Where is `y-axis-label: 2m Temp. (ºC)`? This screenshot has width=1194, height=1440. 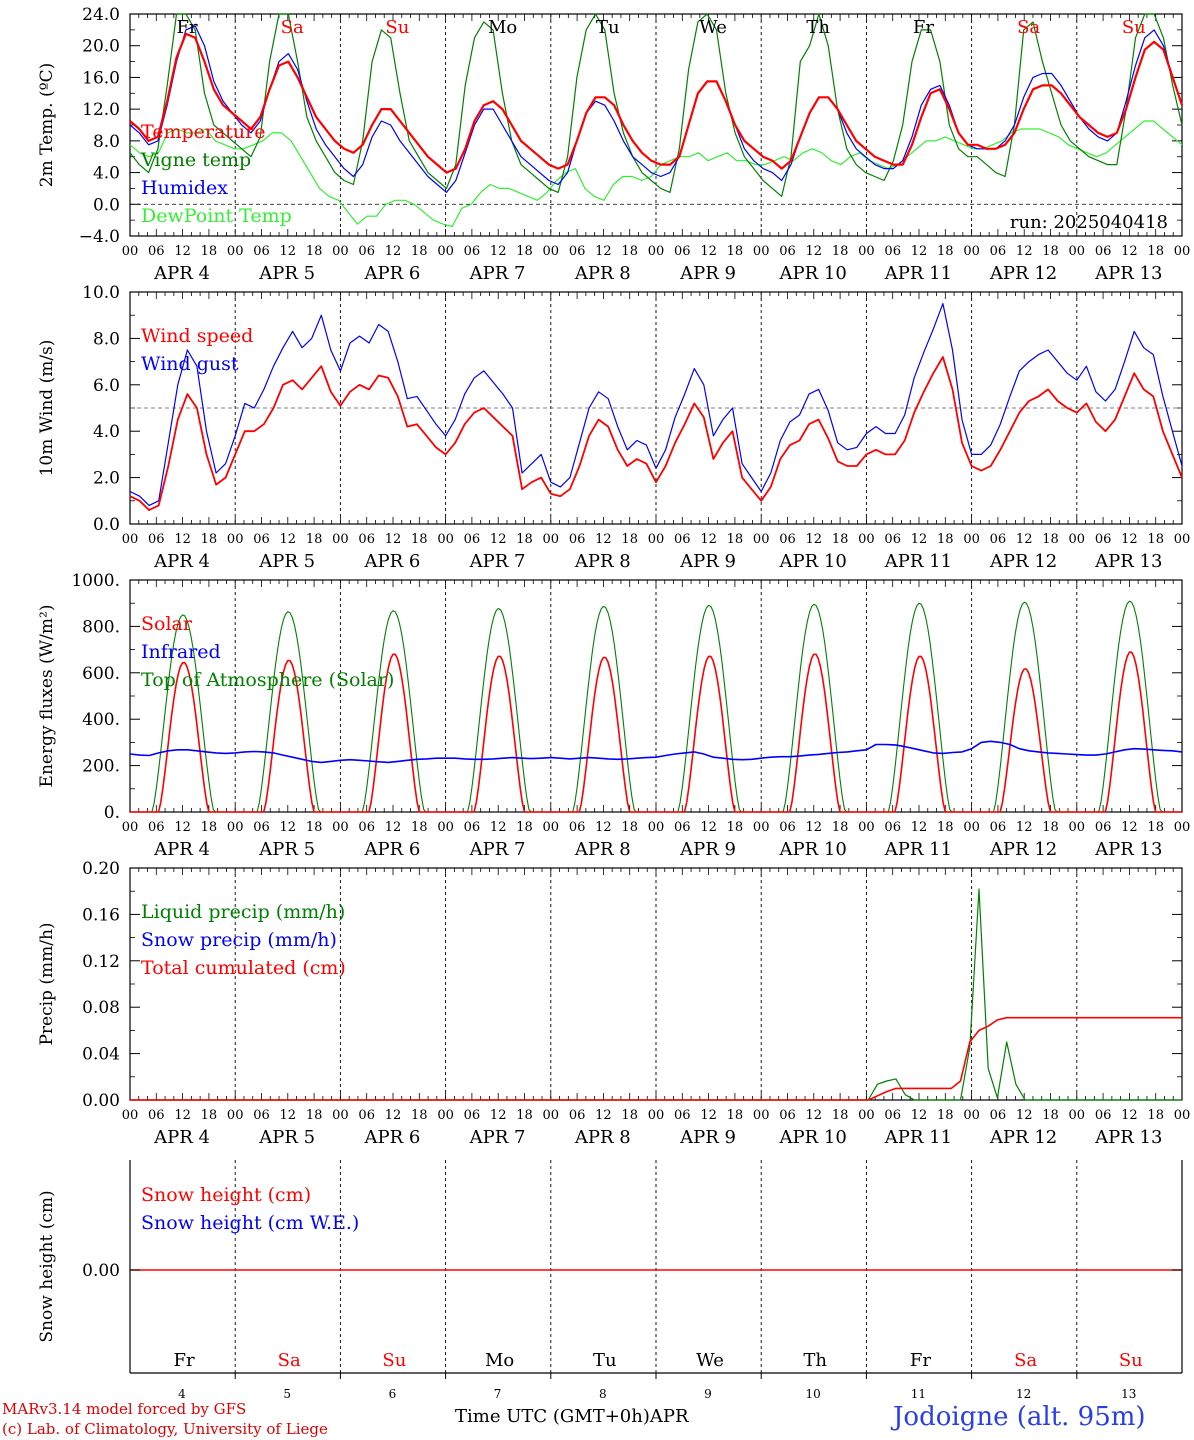 y-axis-label: 2m Temp. (ºC) is located at coordinates (47, 125).